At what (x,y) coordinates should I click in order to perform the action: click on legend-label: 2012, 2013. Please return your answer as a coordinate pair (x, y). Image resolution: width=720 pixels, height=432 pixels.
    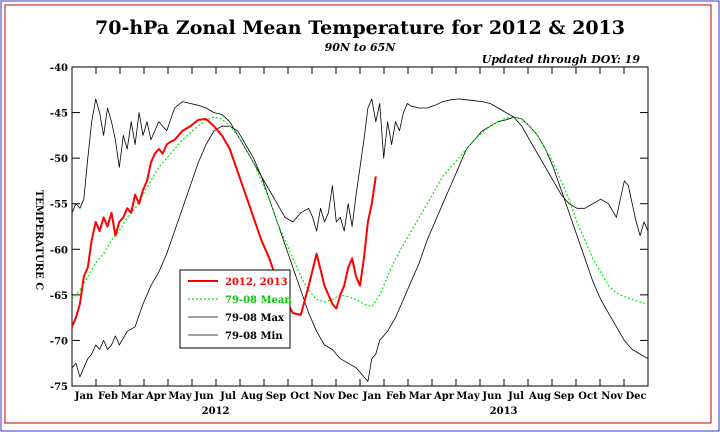
    Looking at the image, I should click on (256, 282).